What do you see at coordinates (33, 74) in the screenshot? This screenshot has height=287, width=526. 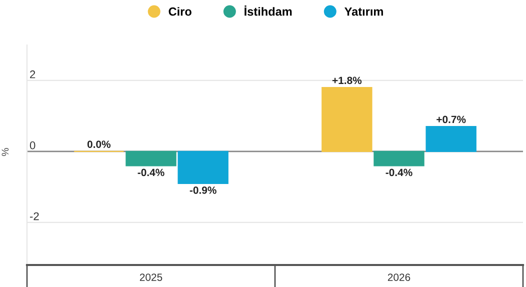 I see `y-tick-label: 2` at bounding box center [33, 74].